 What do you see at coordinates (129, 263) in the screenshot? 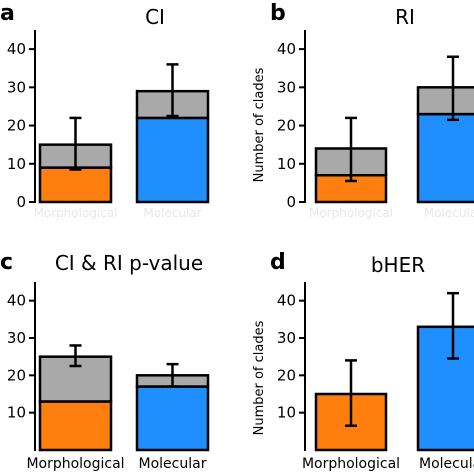
I see `chart-title: CI & RI p-value` at bounding box center [129, 263].